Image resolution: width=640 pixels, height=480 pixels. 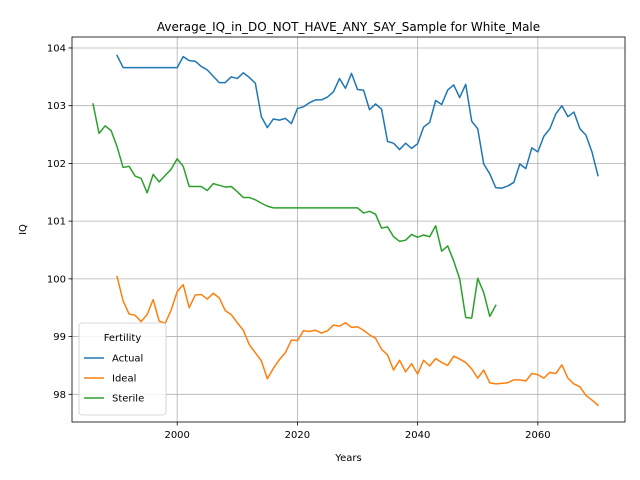 What do you see at coordinates (537, 435) in the screenshot?
I see `x-tick-label: 2060` at bounding box center [537, 435].